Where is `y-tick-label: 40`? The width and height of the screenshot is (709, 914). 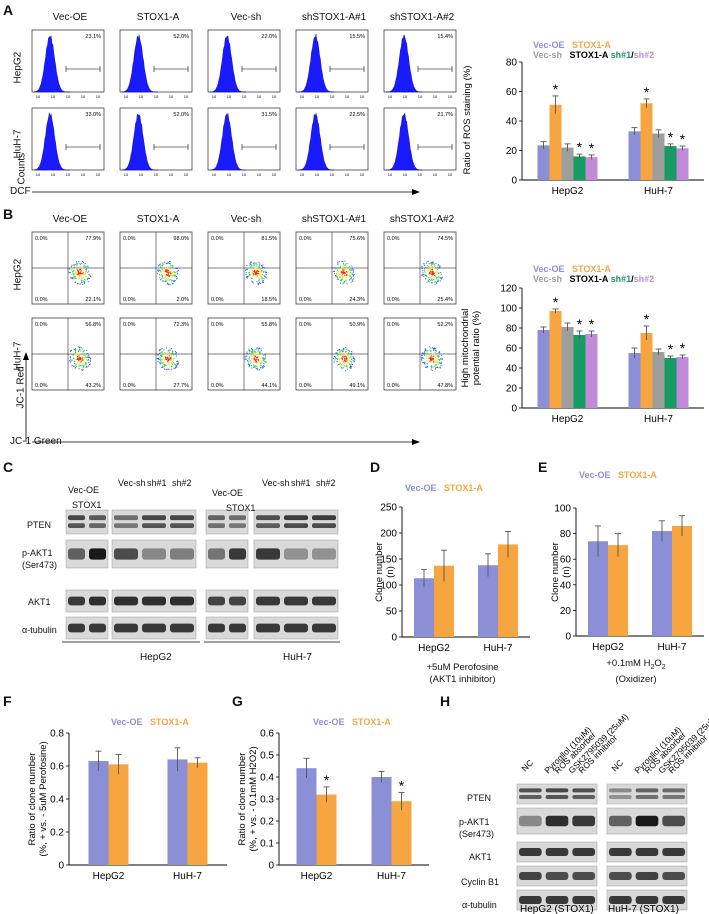
y-tick-label: 40 is located at coordinates (512, 369).